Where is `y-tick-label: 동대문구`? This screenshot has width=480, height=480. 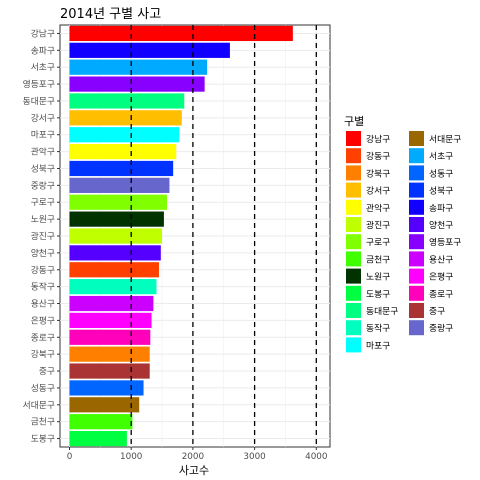 y-tick-label: 동대문구 is located at coordinates (39, 101).